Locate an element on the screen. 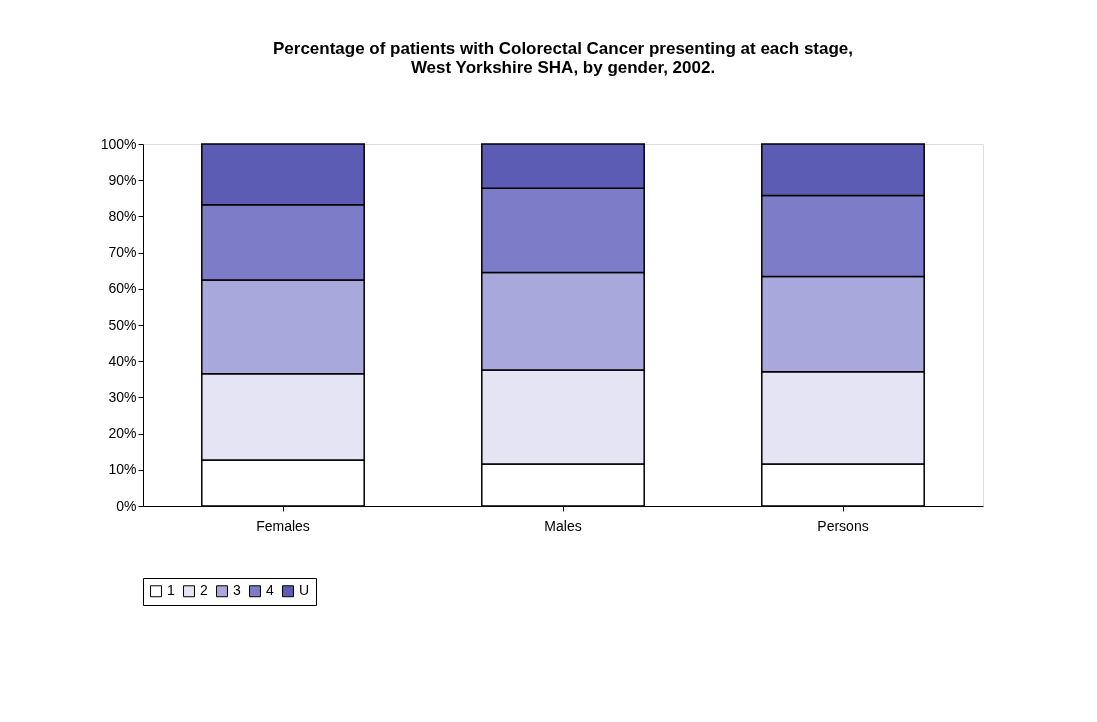 Image resolution: width=1097 pixels, height=722 pixels. legend-label: 4 is located at coordinates (270, 590).